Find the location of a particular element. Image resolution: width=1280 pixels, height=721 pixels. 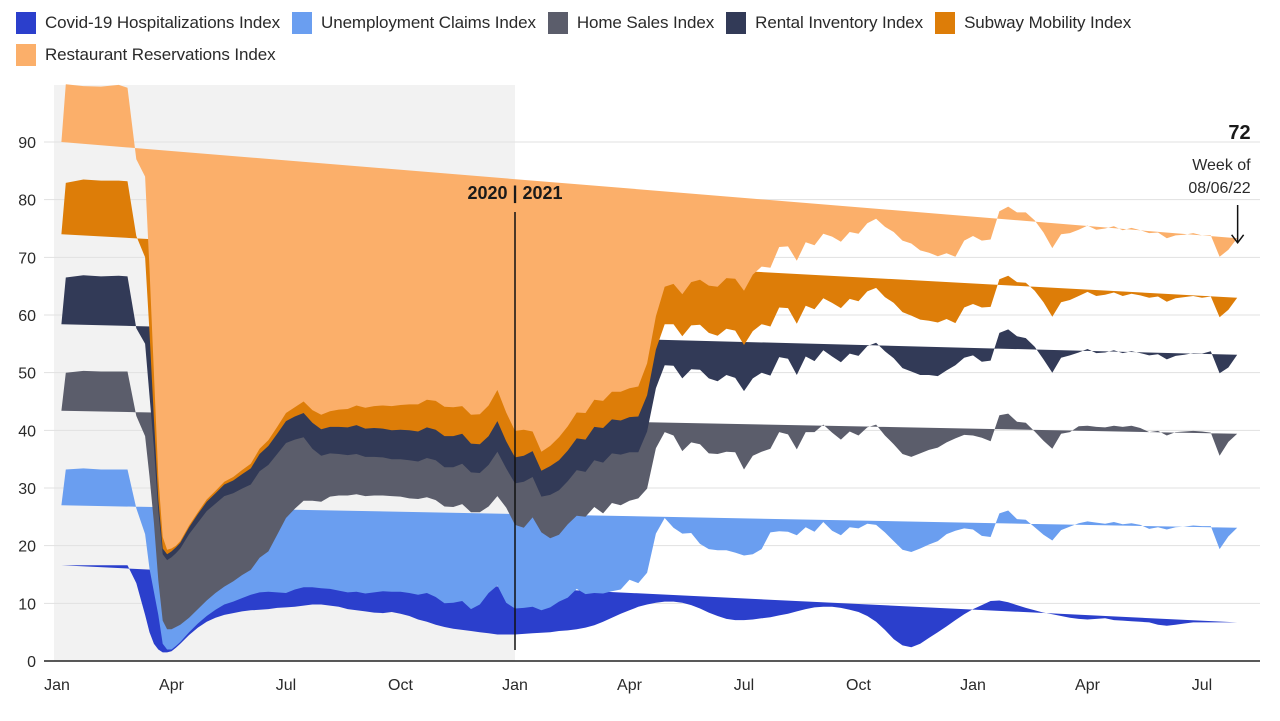

y-tick-label: 50 is located at coordinates (27, 374).